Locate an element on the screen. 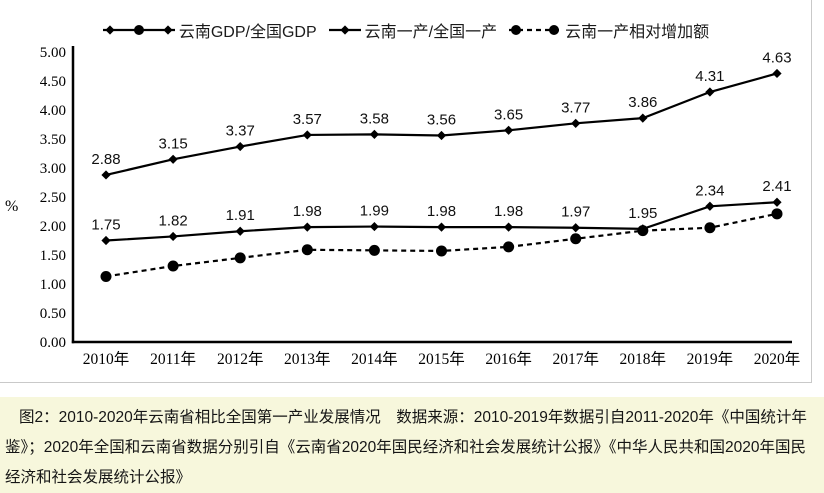 The height and width of the screenshot is (493, 824). x-tick-label: 2019年 is located at coordinates (710, 359).